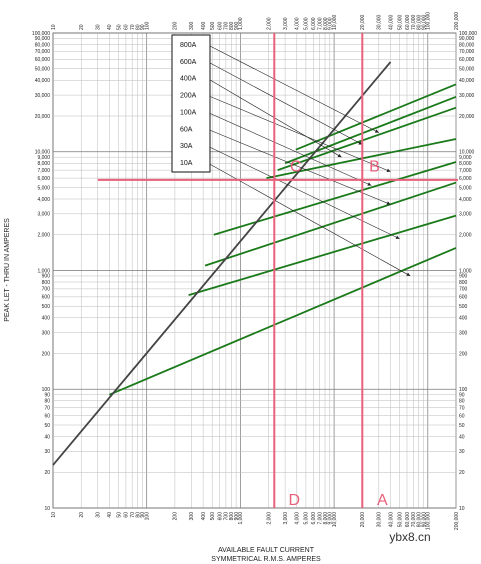 The height and width of the screenshot is (564, 481). I want to click on y-tick-label-right: 1,000, so click(465, 271).